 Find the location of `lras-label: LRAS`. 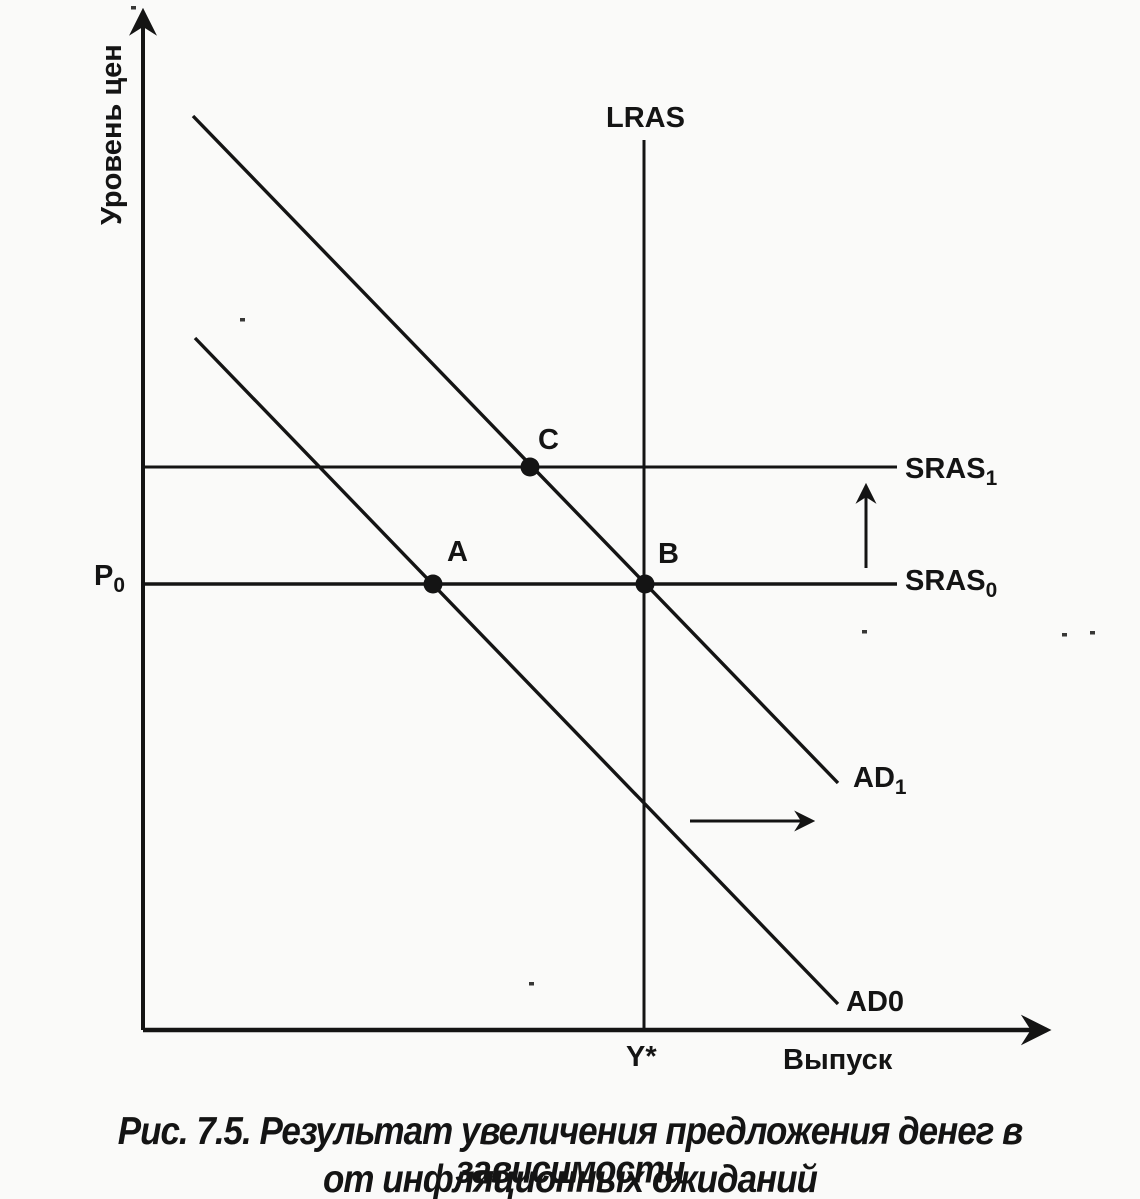

lras-label: LRAS is located at coordinates (645, 118).